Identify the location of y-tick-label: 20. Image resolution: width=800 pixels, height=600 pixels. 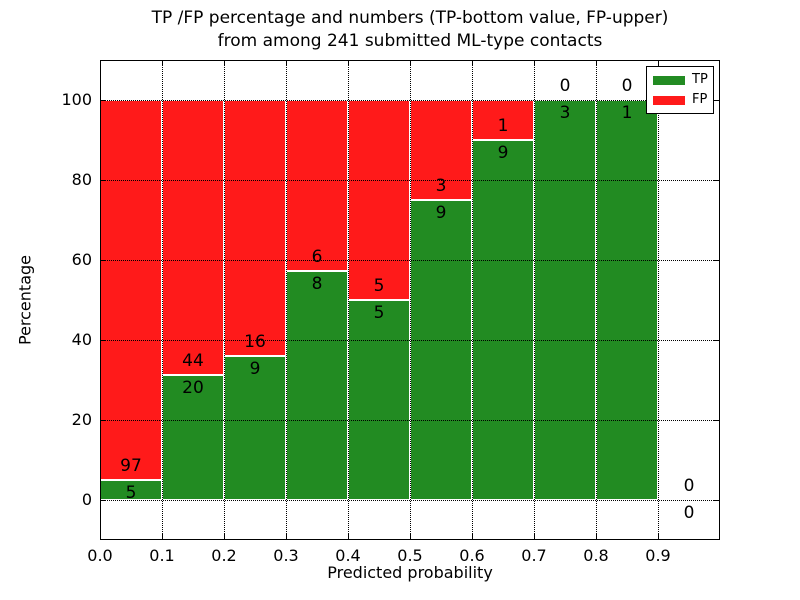
(81, 419).